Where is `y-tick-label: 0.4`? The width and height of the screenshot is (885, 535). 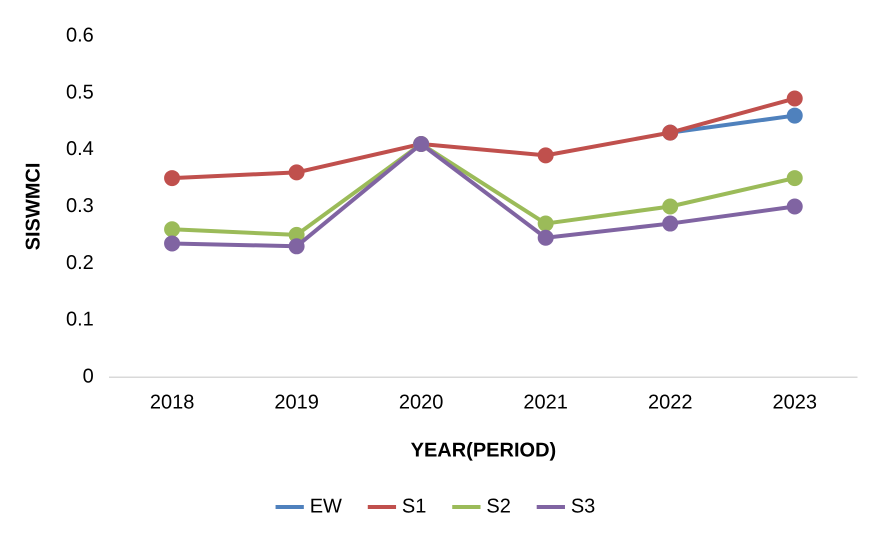 y-tick-label: 0.4 is located at coordinates (80, 149).